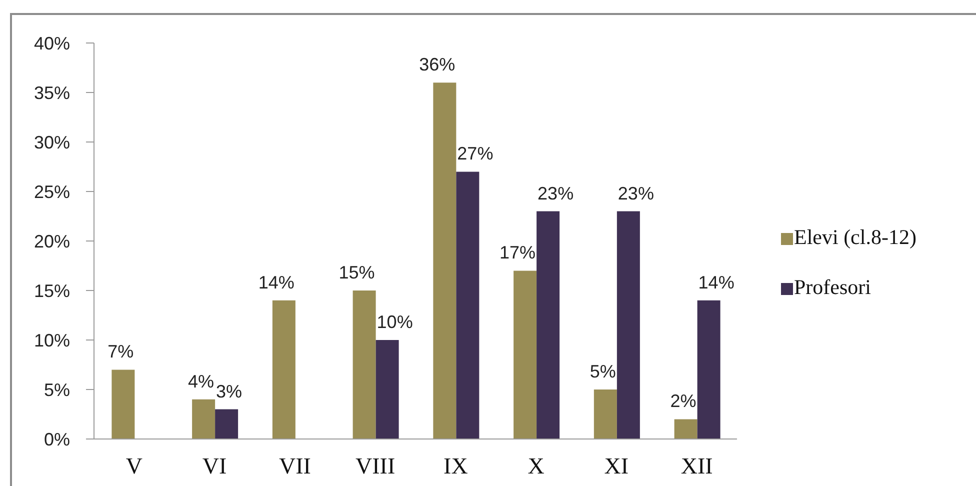 The height and width of the screenshot is (486, 976). What do you see at coordinates (52, 92) in the screenshot?
I see `y-tick-label: 35%` at bounding box center [52, 92].